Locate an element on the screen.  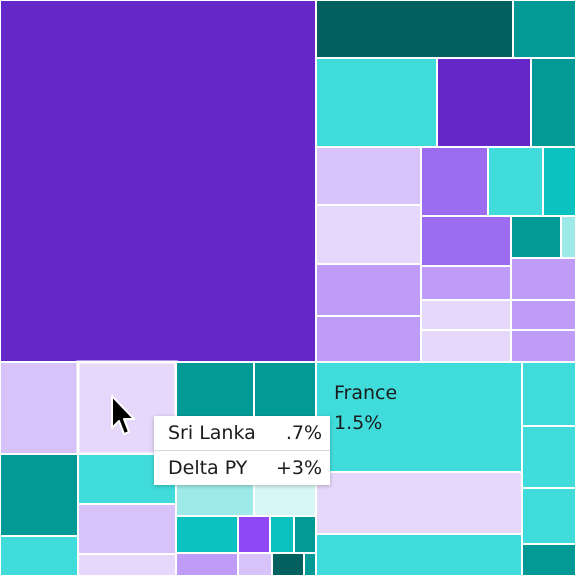
france-country-label: France is located at coordinates (366, 393).